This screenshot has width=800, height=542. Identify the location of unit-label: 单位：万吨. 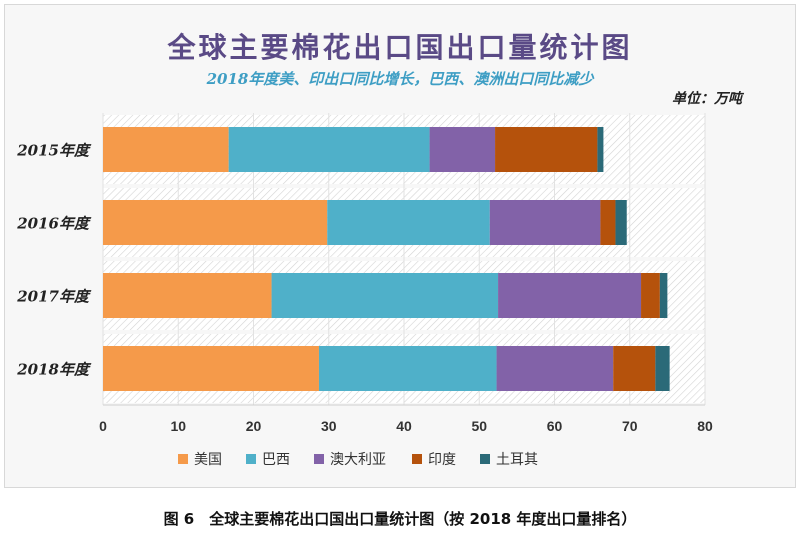
(707, 99).